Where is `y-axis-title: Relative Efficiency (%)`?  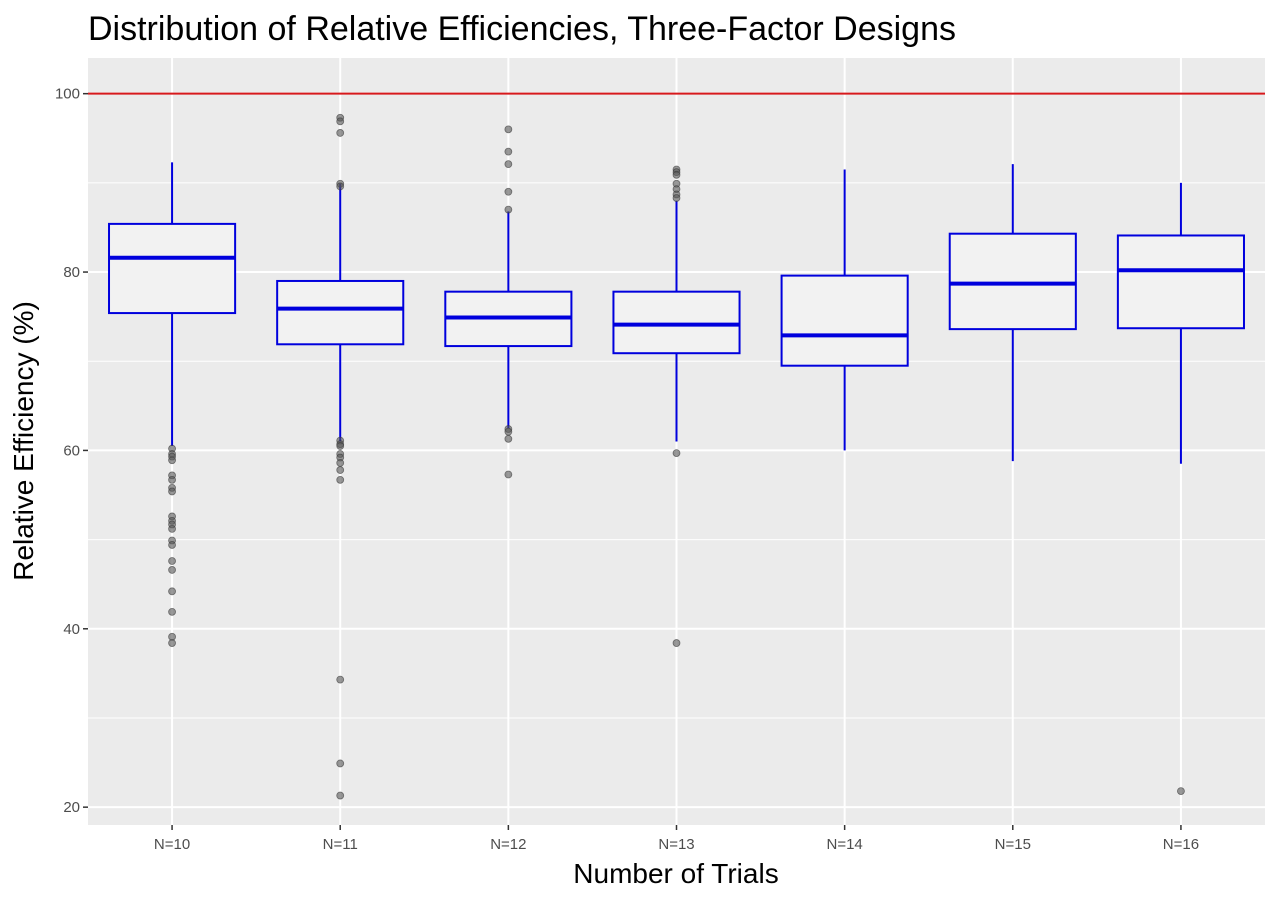 y-axis-title: Relative Efficiency (%) is located at coordinates (23, 441).